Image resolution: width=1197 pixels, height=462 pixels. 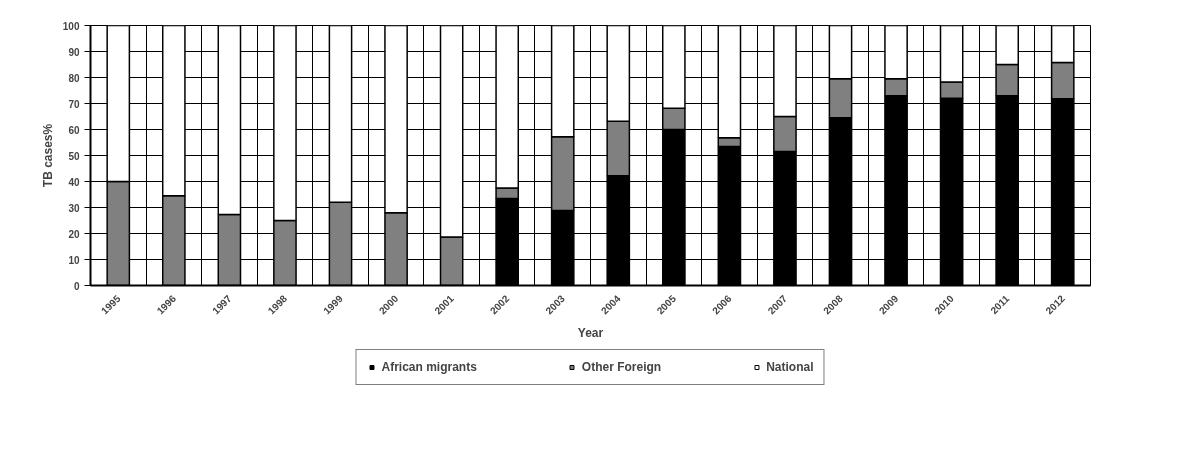 I want to click on y-tick-label: 70, so click(x=74, y=104).